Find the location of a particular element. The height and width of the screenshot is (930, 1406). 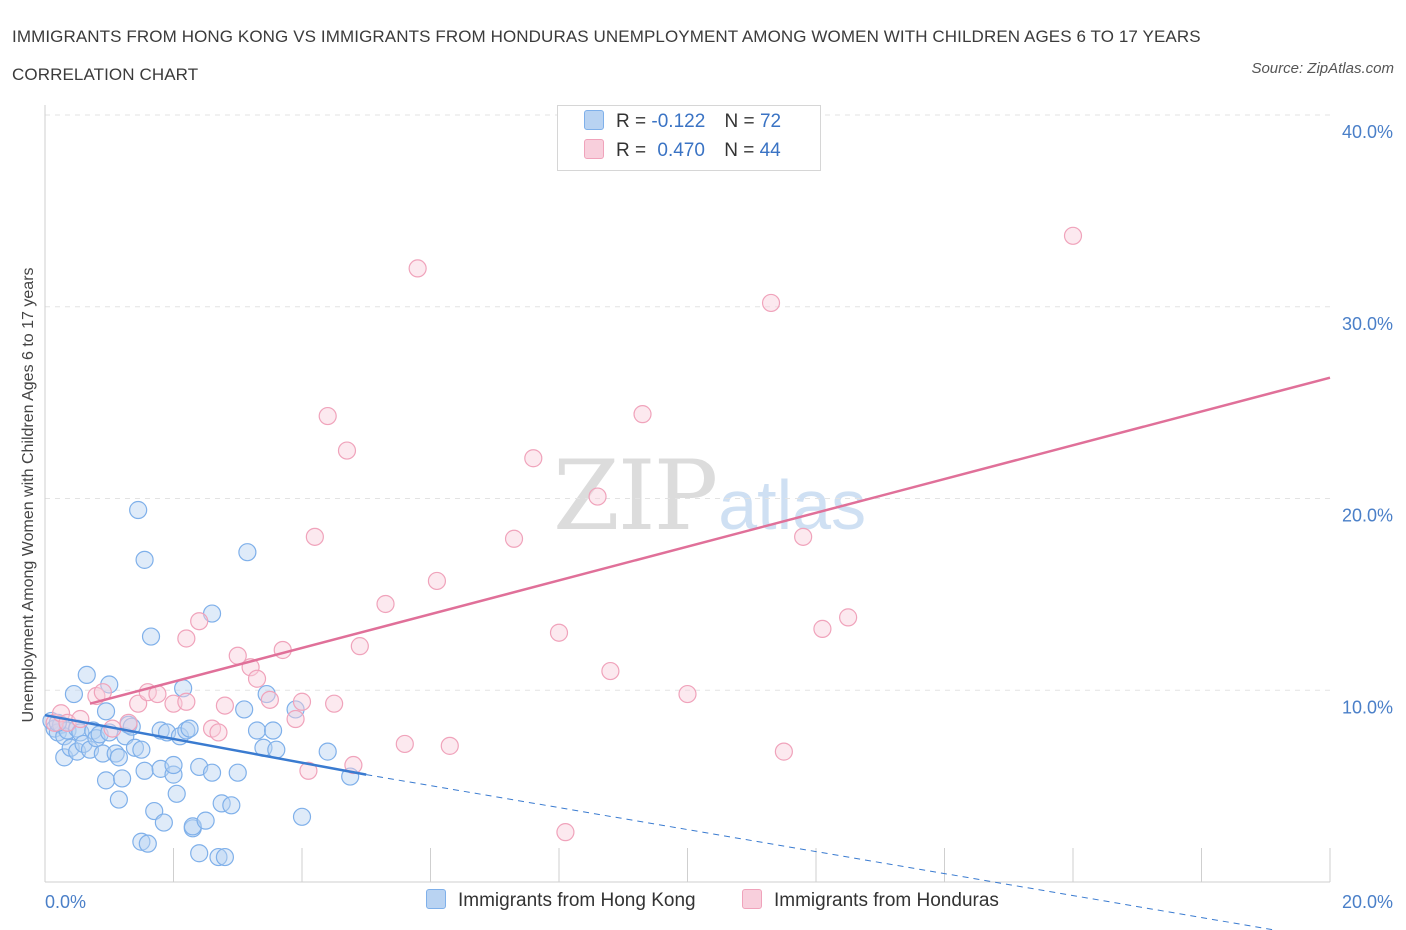

trend-line-hong-kong-extension is located at coordinates (822, 852).